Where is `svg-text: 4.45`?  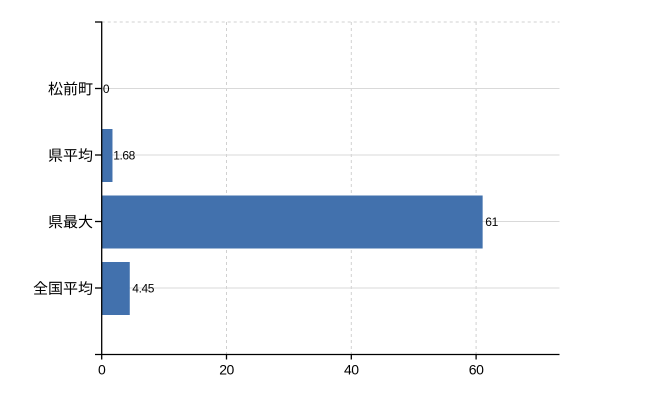
svg-text: 4.45 is located at coordinates (143, 288).